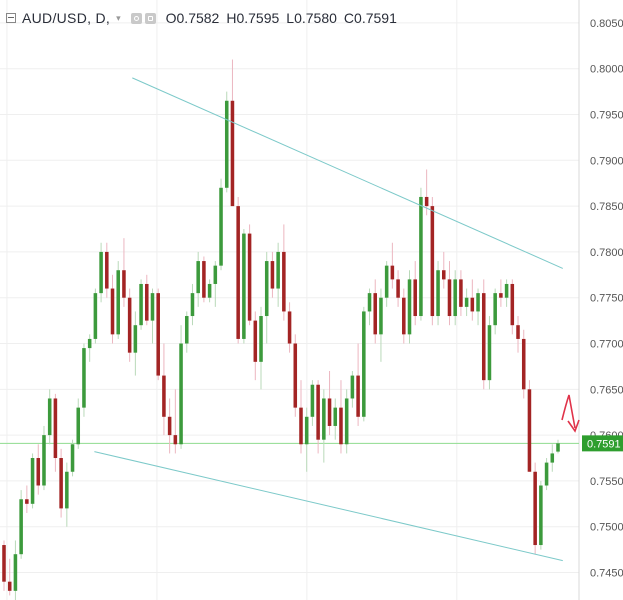 This screenshot has width=623, height=600. Describe the element at coordinates (606, 528) in the screenshot. I see `y-tick-label: 0.7500` at that location.